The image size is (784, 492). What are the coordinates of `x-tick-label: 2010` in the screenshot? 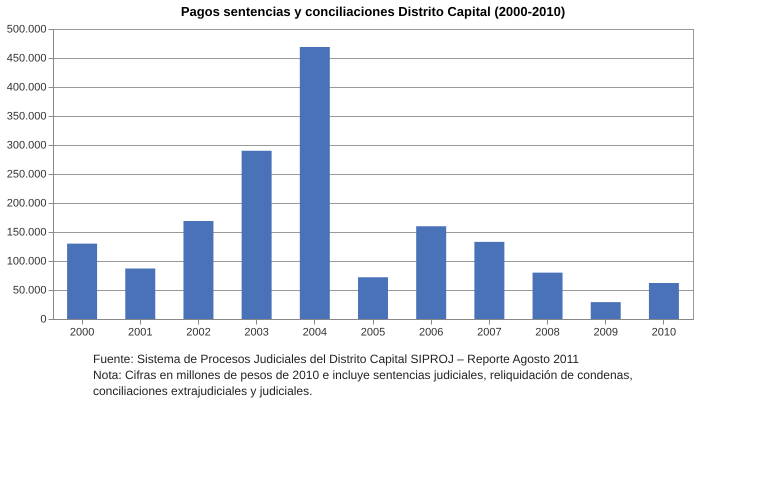 It's located at (664, 332).